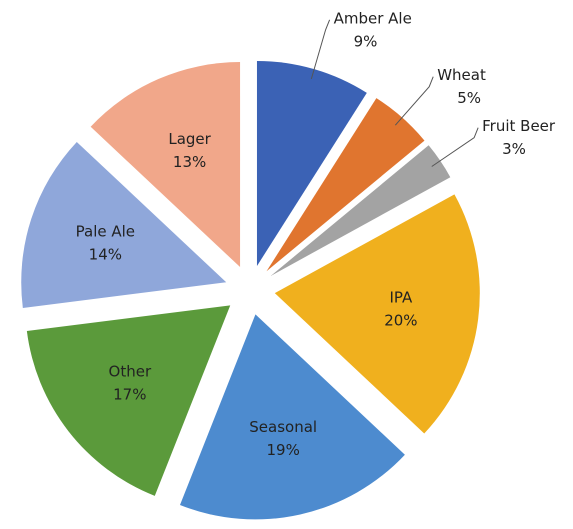 This screenshot has height=529, width=573. What do you see at coordinates (189, 162) in the screenshot?
I see `slice-value-label: 13%` at bounding box center [189, 162].